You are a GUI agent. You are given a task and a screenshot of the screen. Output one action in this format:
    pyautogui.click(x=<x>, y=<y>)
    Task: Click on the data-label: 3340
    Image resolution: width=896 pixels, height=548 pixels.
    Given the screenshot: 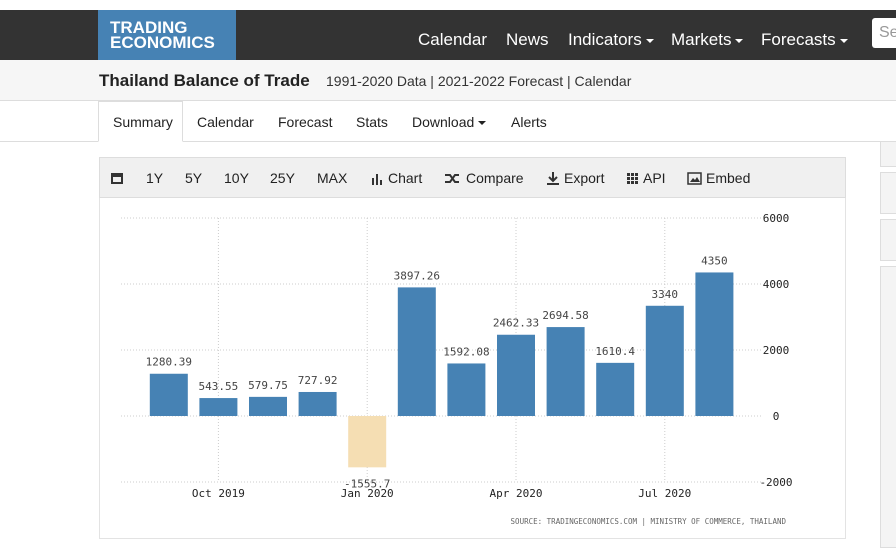 What is the action you would take?
    pyautogui.click(x=665, y=294)
    